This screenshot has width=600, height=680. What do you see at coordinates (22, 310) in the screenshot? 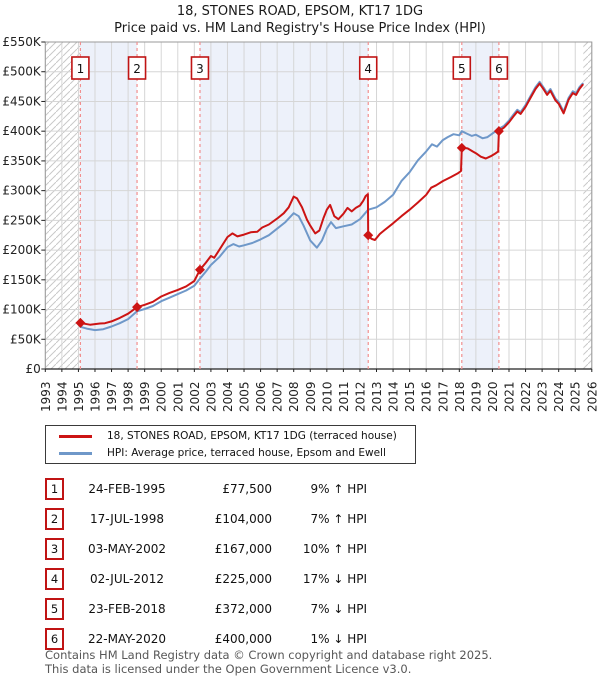
I see `y-axis-tick-label: £100K` at bounding box center [22, 310].